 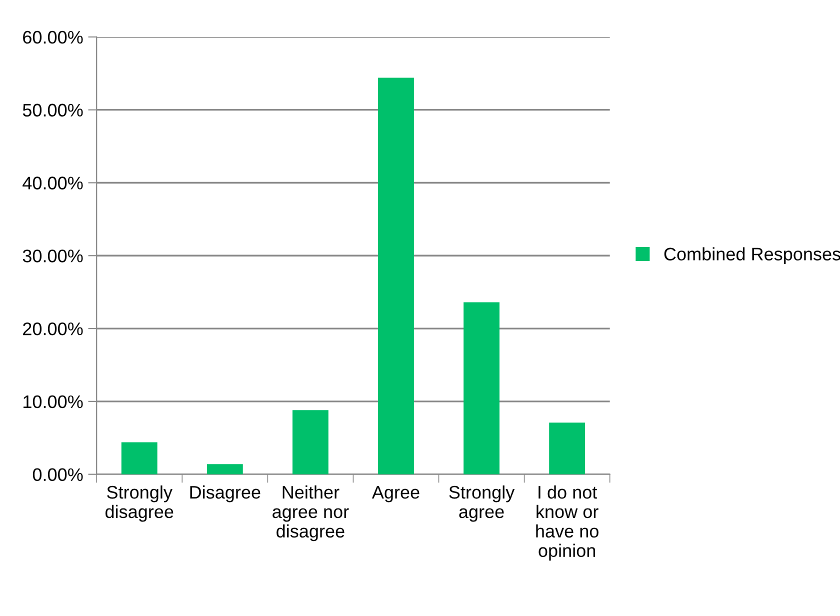 What do you see at coordinates (567, 523) in the screenshot?
I see `x-tick-label: I do not know or have no opinion` at bounding box center [567, 523].